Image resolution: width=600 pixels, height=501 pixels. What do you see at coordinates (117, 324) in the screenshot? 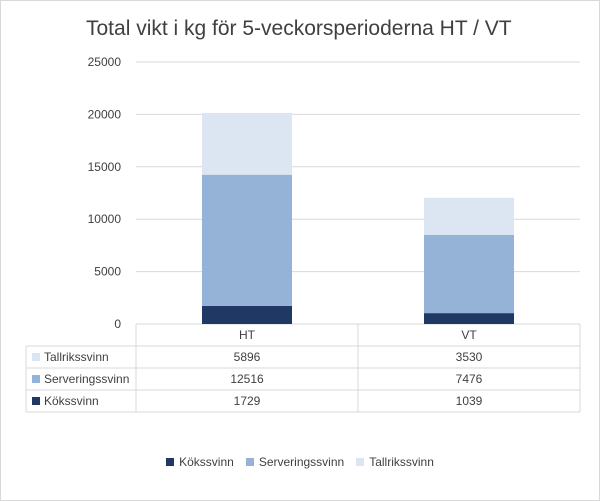
I see `y-tick-label: 0` at bounding box center [117, 324].